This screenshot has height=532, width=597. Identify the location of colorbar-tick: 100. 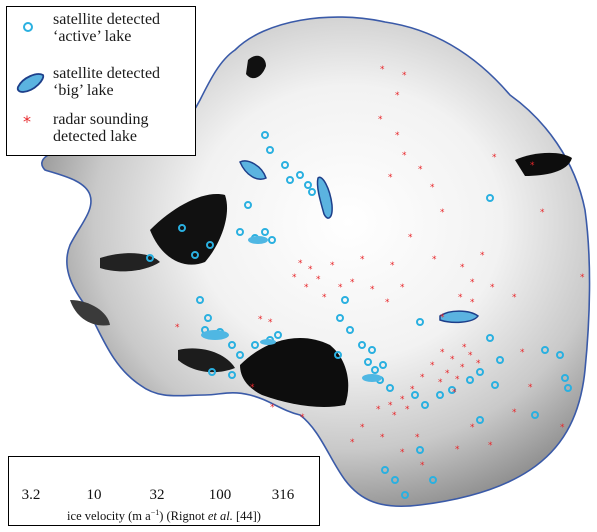
(220, 495).